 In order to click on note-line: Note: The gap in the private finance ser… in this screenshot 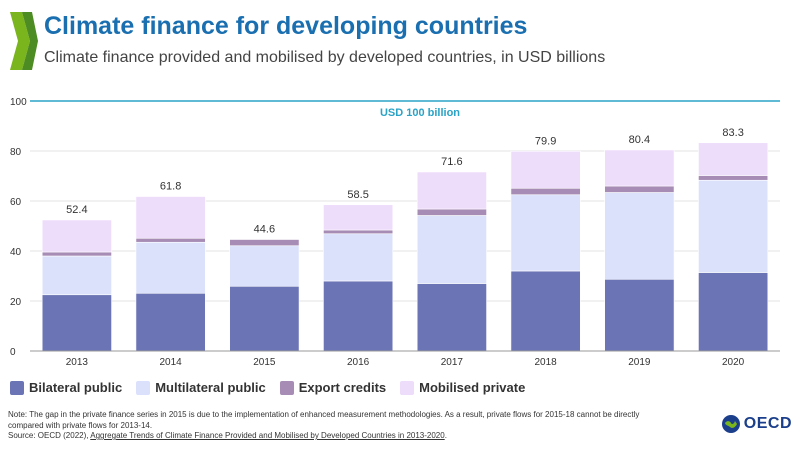, I will do `click(324, 414)`.